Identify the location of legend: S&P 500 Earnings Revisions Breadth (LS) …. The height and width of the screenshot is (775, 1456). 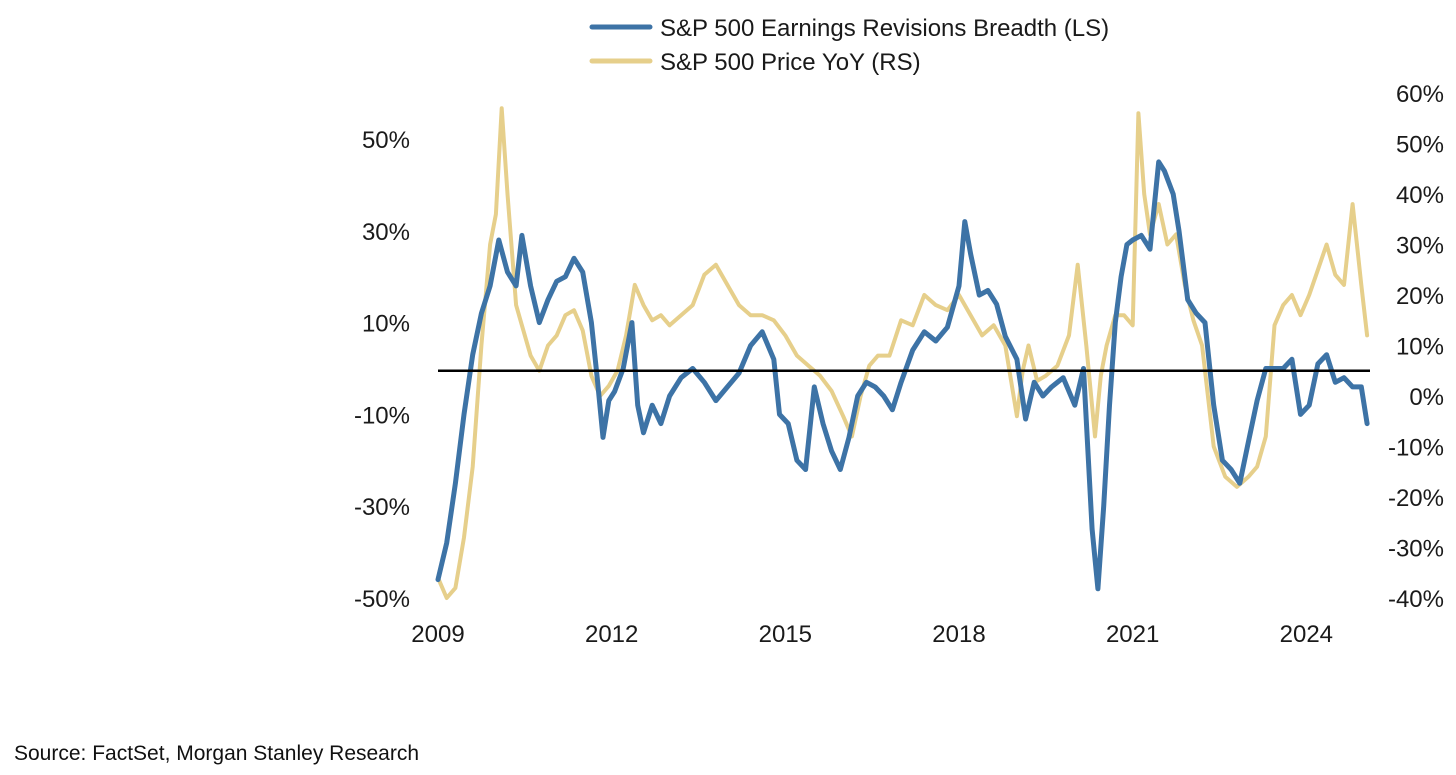
(849, 45).